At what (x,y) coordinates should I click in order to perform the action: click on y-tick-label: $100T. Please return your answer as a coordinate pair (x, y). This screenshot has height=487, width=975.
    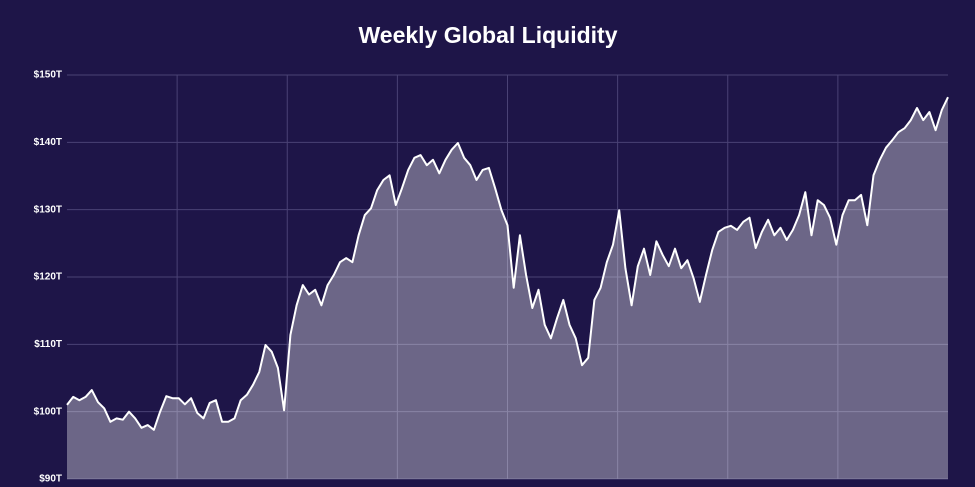
    Looking at the image, I should click on (48, 411).